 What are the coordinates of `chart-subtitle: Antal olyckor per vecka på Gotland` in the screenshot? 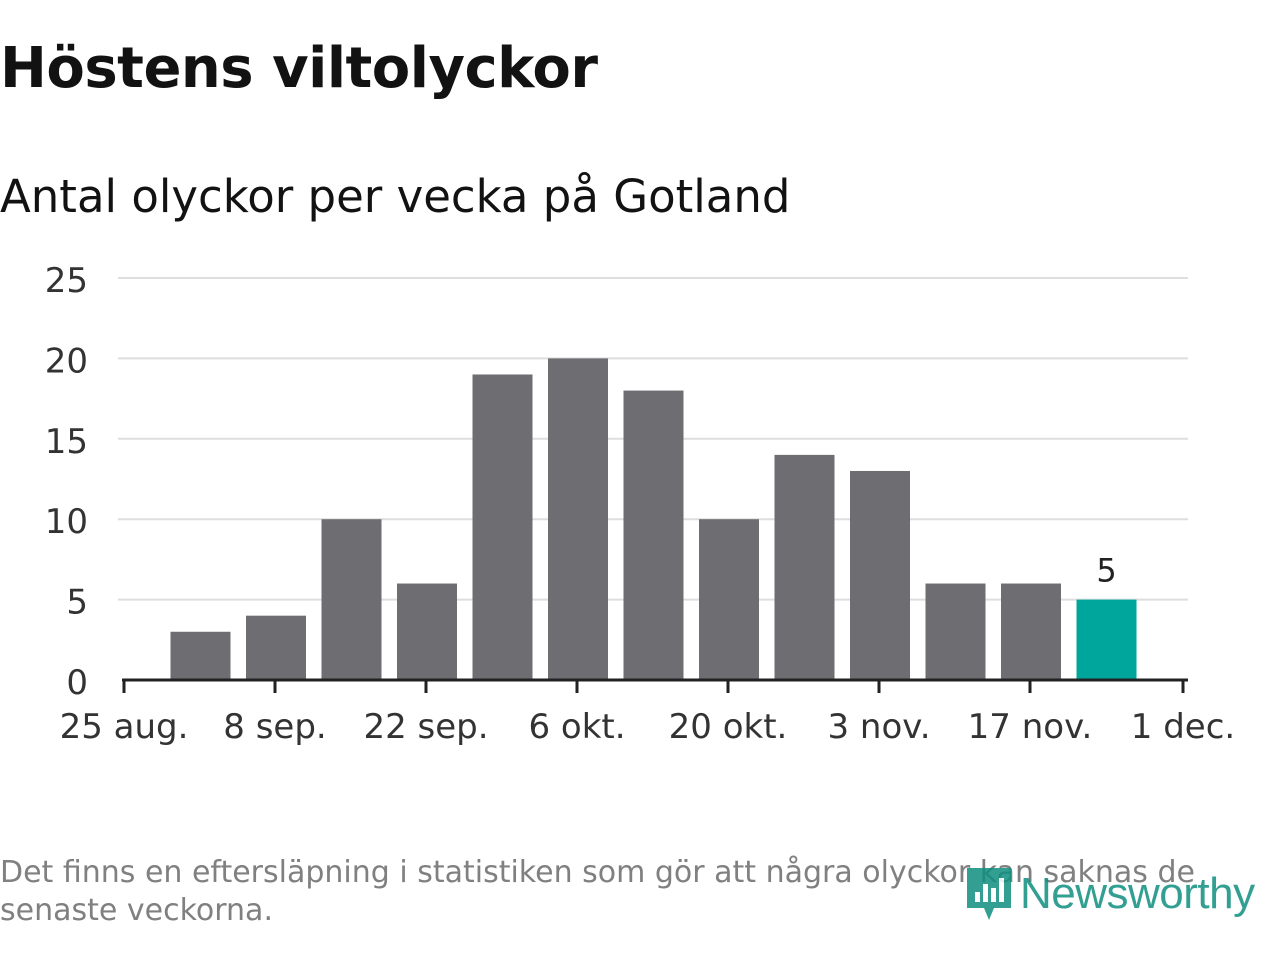 It's located at (395, 196).